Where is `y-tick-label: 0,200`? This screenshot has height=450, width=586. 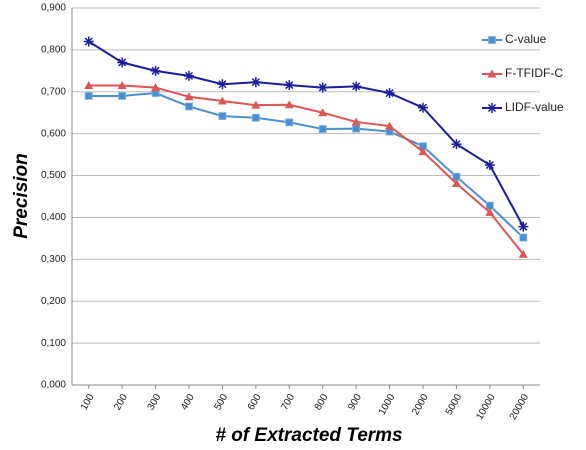
y-tick-label: 0,200 is located at coordinates (53, 301).